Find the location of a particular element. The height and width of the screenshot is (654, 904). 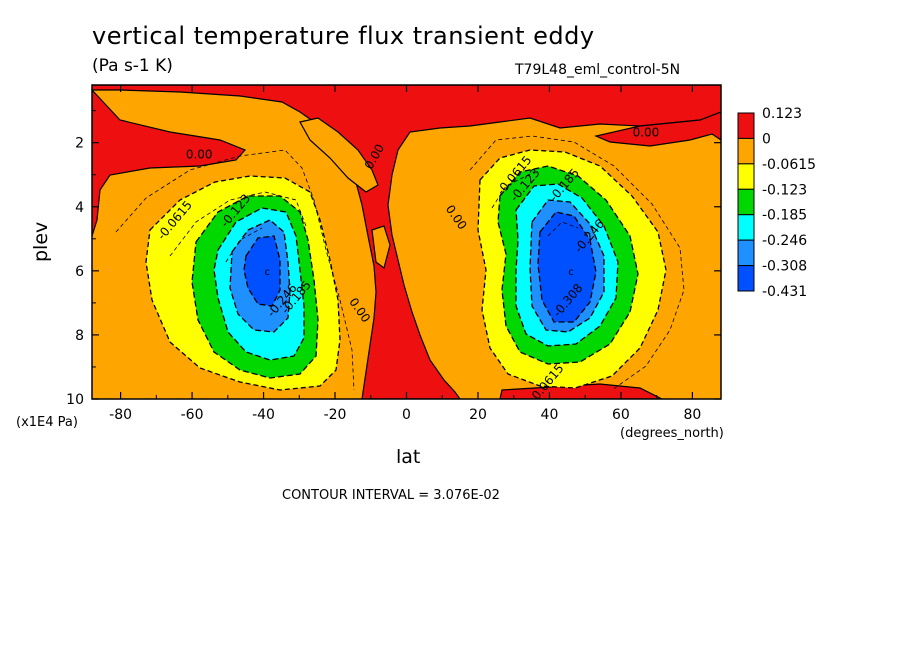

x-tick-label-2: -40 is located at coordinates (263, 415).